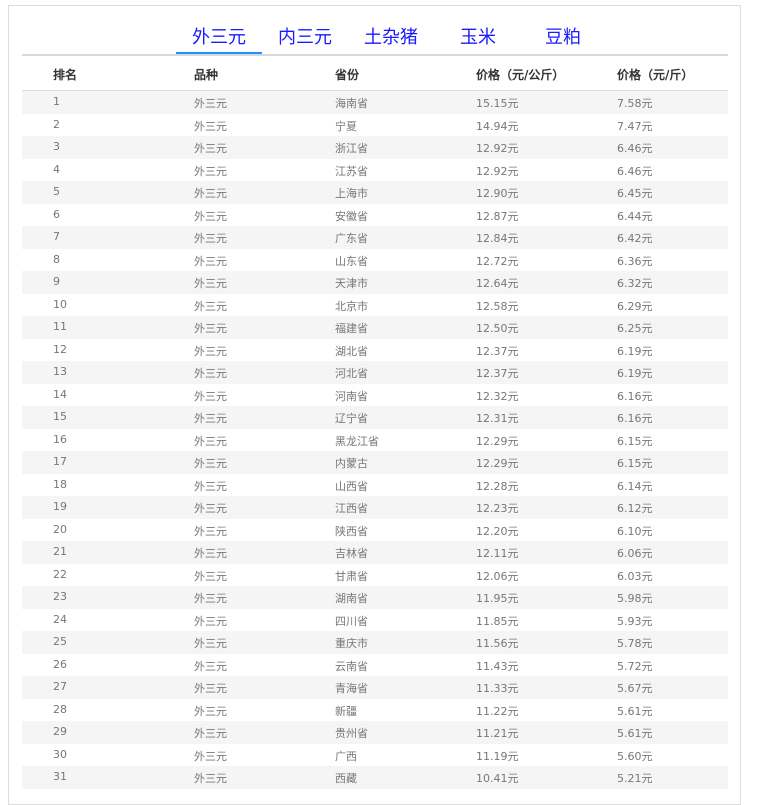 The image size is (759, 805). Describe the element at coordinates (351, 621) in the screenshot. I see `province-cell: 四川省` at that location.